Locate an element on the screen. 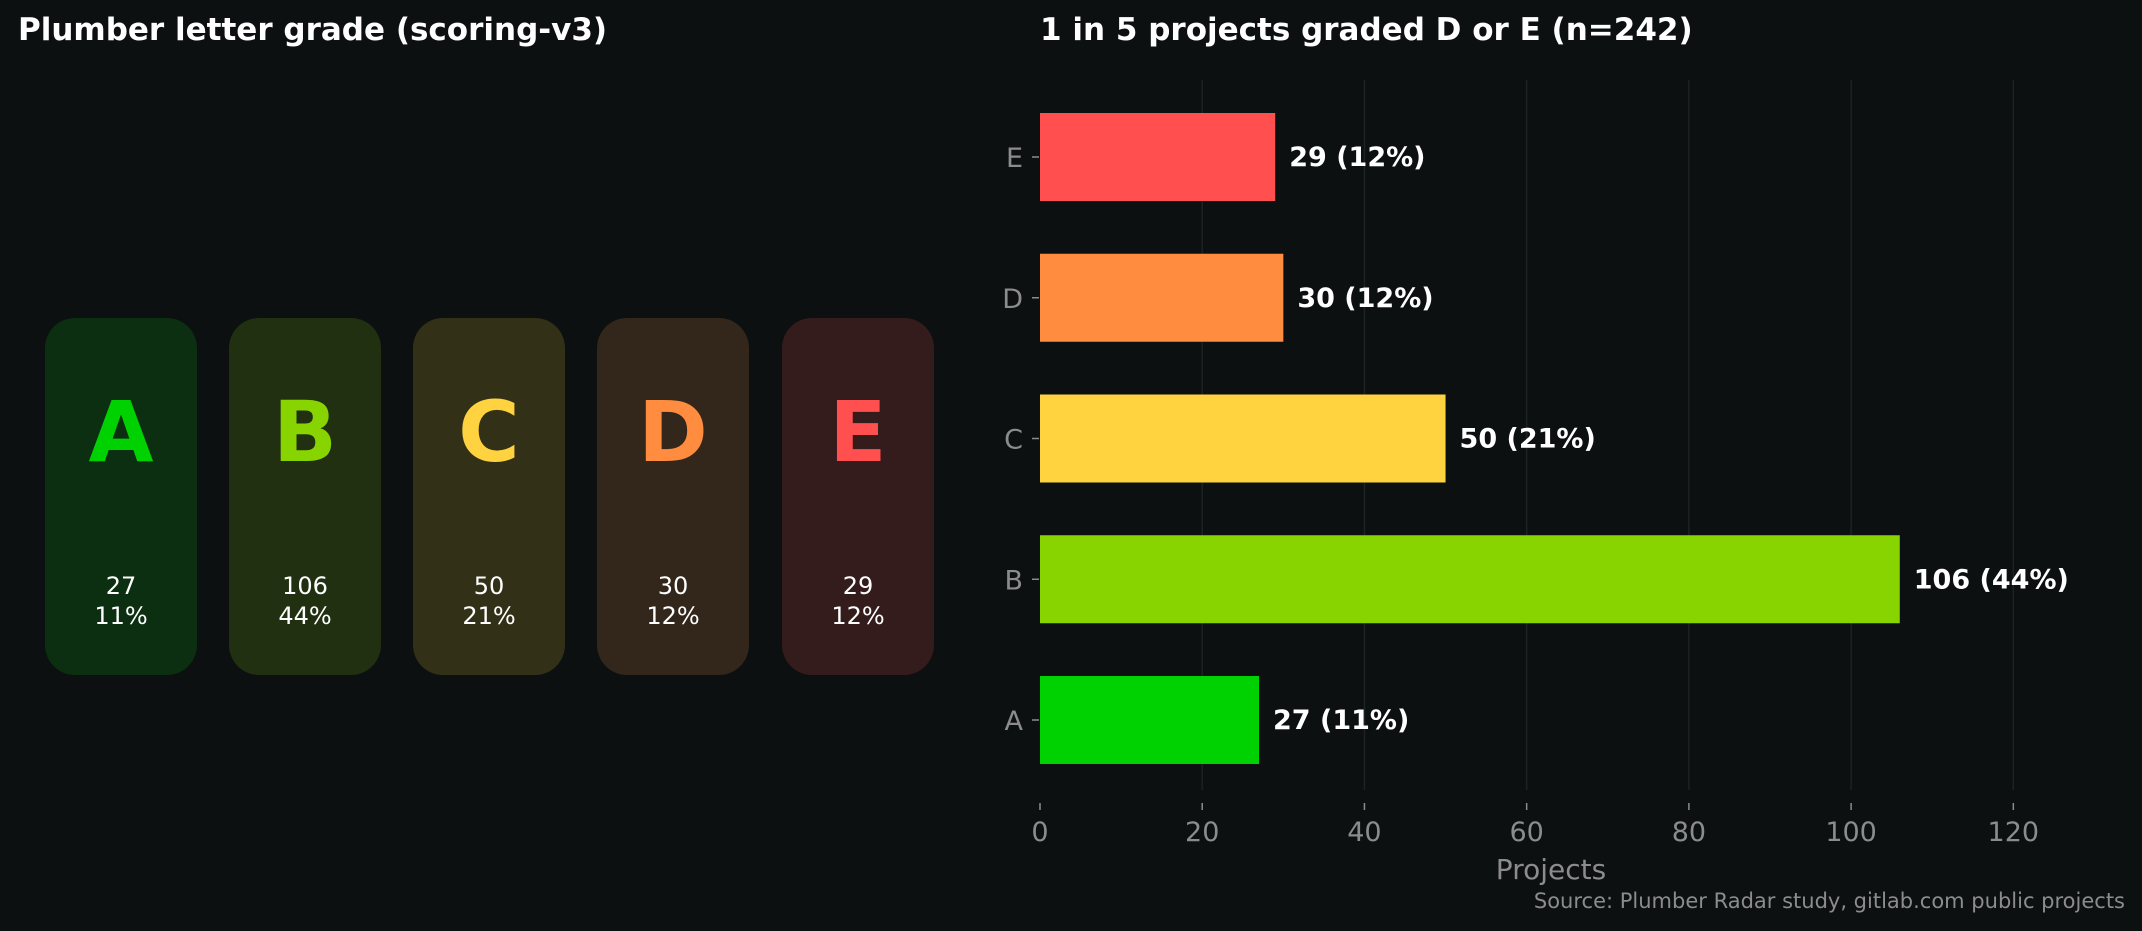 This screenshot has height=931, width=2142. x-tick-label: 20 is located at coordinates (1202, 832).